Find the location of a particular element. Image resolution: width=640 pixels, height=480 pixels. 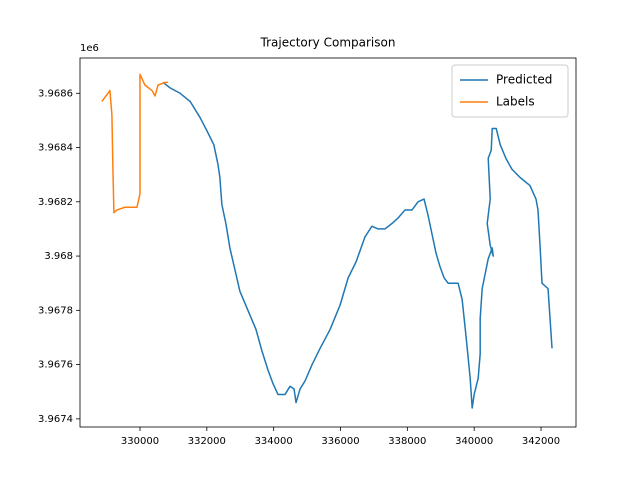

y-tick-label: 3.9682 is located at coordinates (55, 202).